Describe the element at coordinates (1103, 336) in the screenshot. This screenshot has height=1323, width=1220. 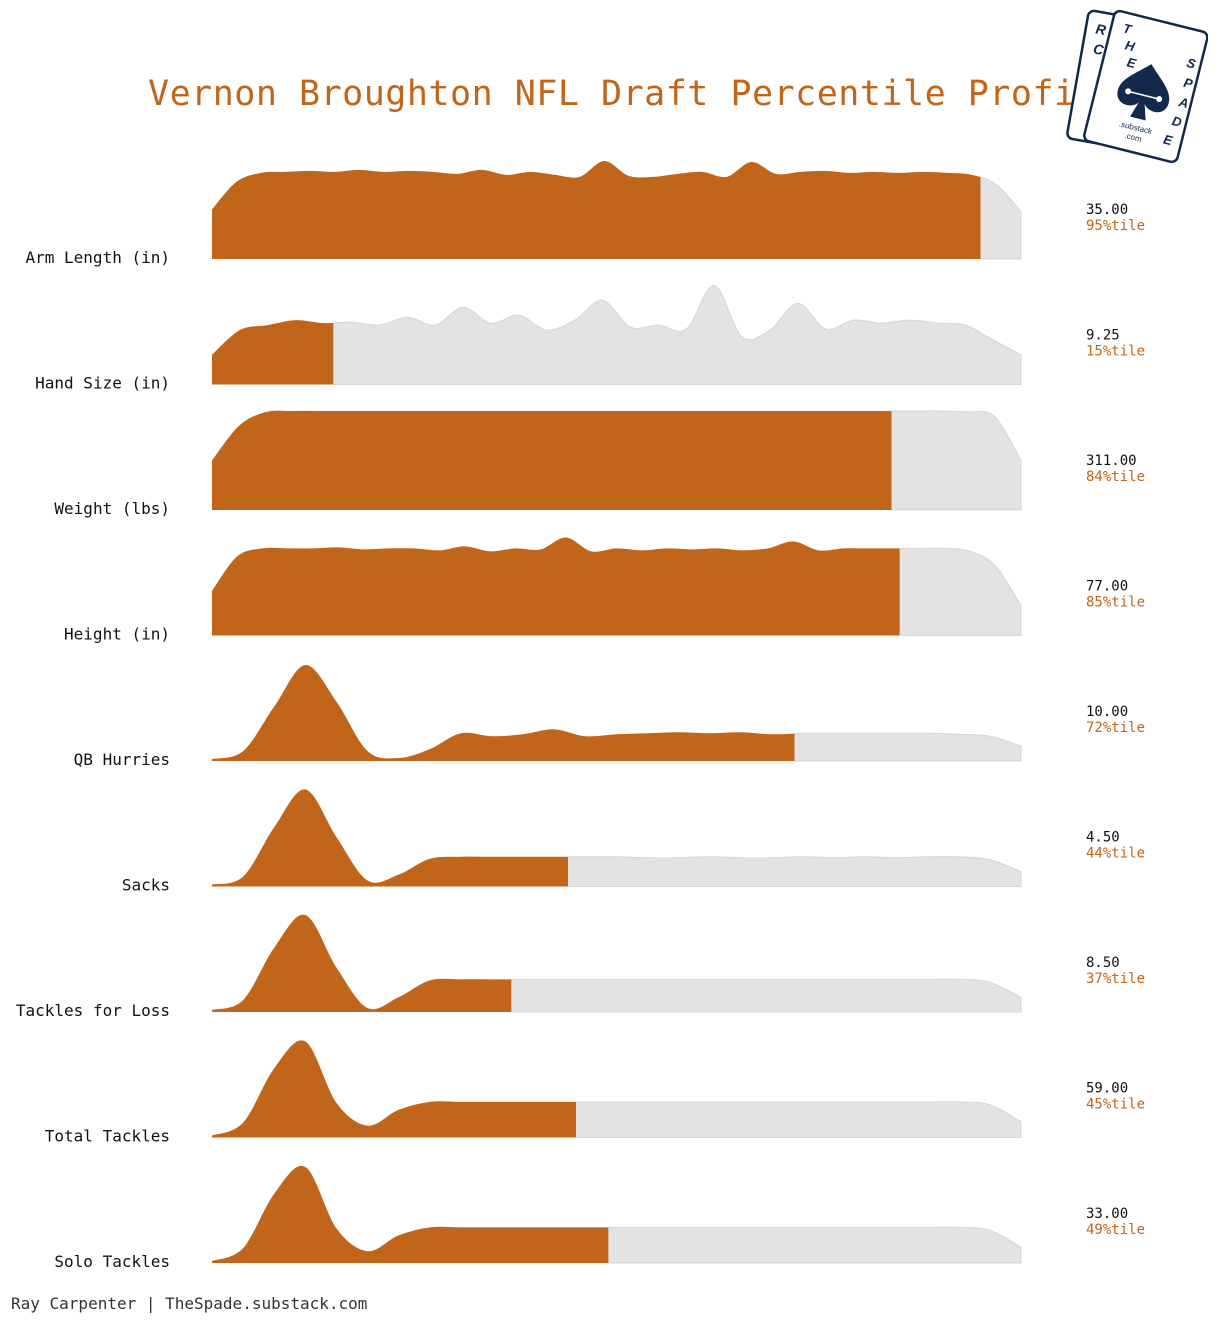
I see `row-value: 9.25` at that location.